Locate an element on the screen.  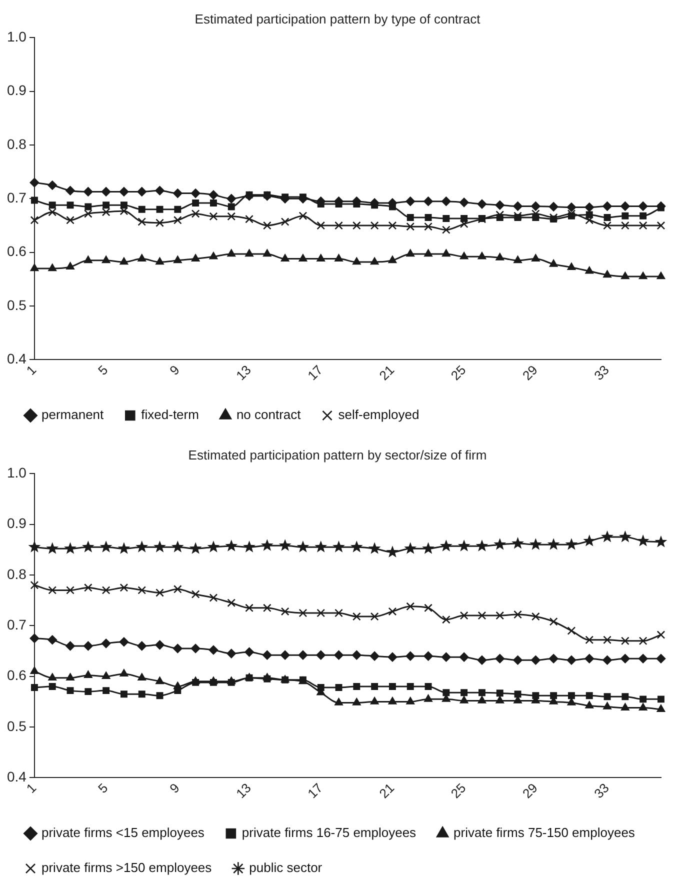
legend-label: permanent is located at coordinates (73, 414).